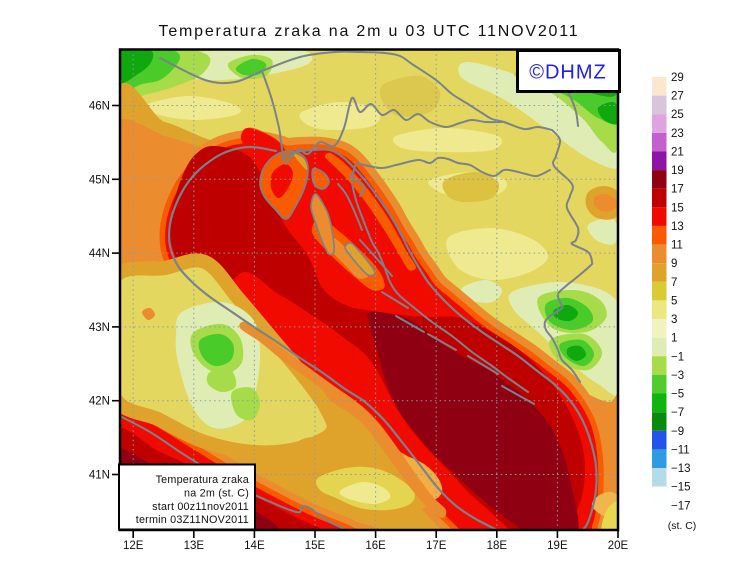  I want to click on svg-text: 14E, so click(254, 546).